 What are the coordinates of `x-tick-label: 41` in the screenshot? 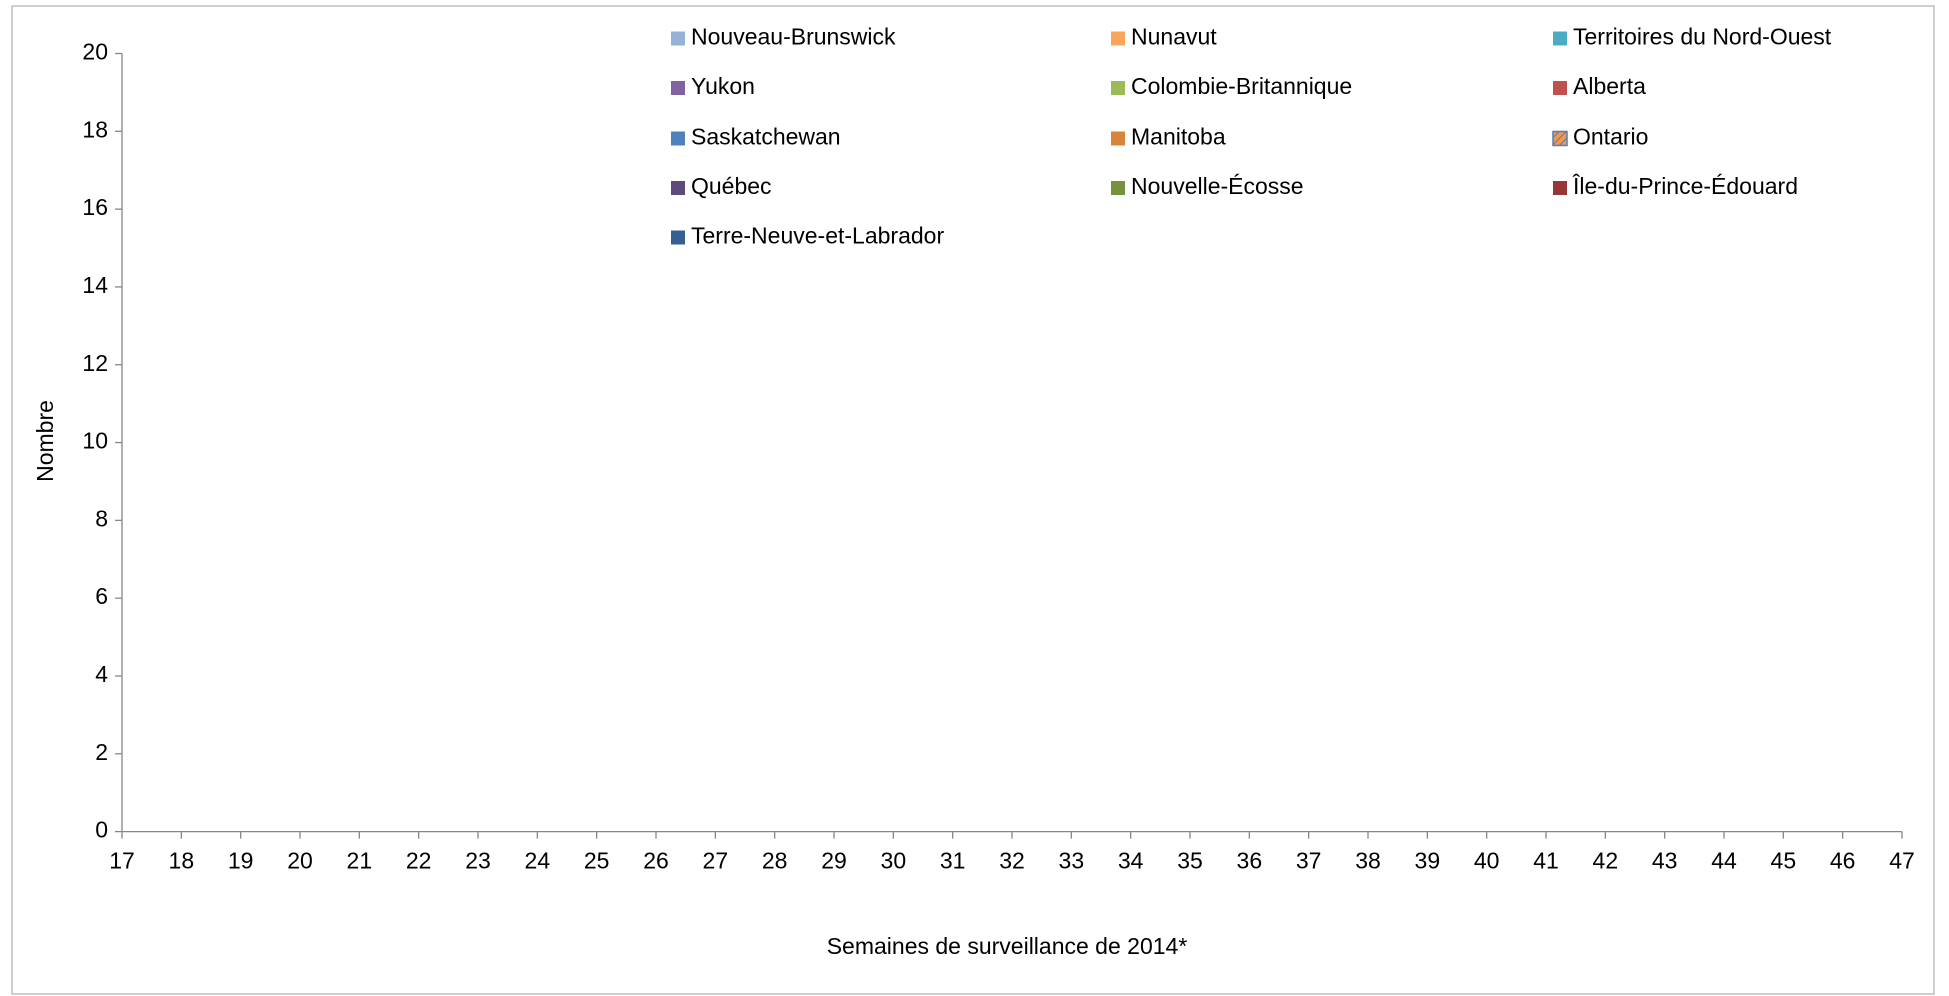 It's located at (1546, 861).